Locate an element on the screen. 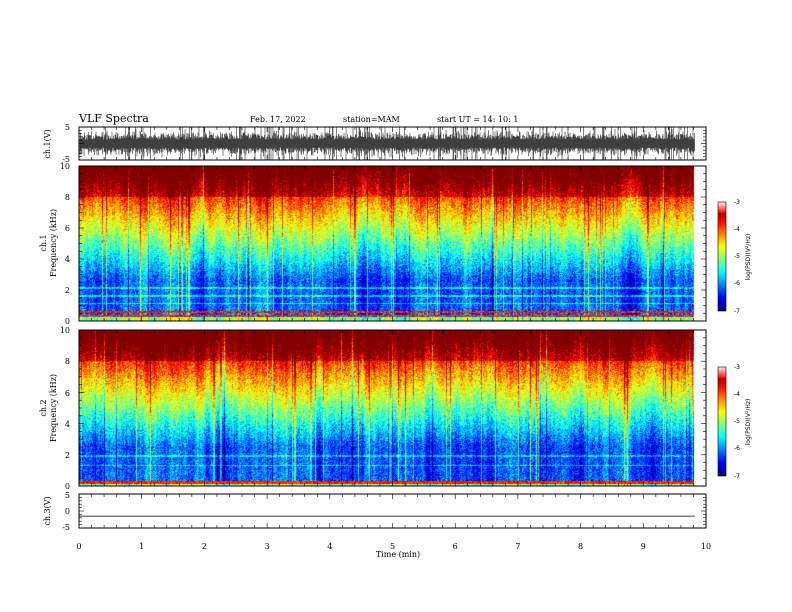 The image size is (792, 612). ch1-waveform-panel: 5 -5 ch.1(V) is located at coordinates (375, 143).